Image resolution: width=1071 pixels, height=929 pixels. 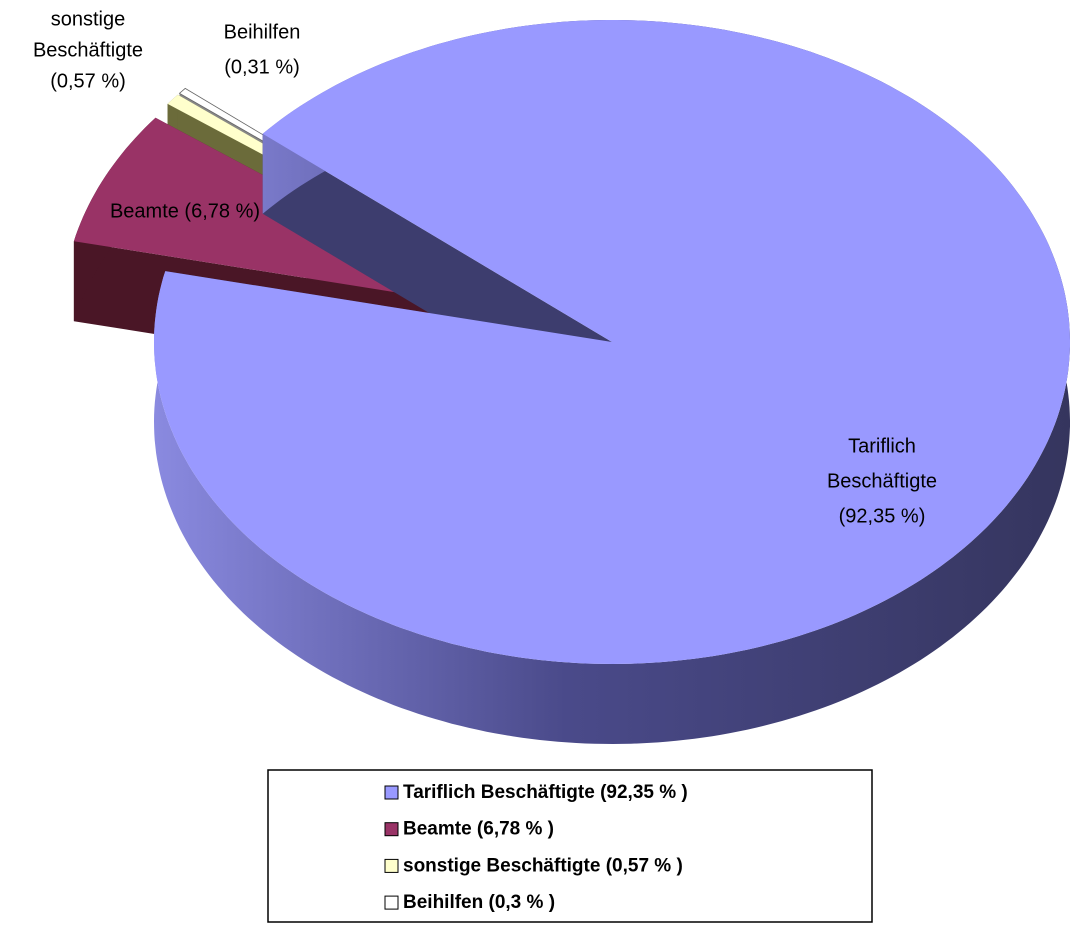 What do you see at coordinates (545, 792) in the screenshot?
I see `legend-label: Tariflich Beschäftigte (92,35 % )` at bounding box center [545, 792].